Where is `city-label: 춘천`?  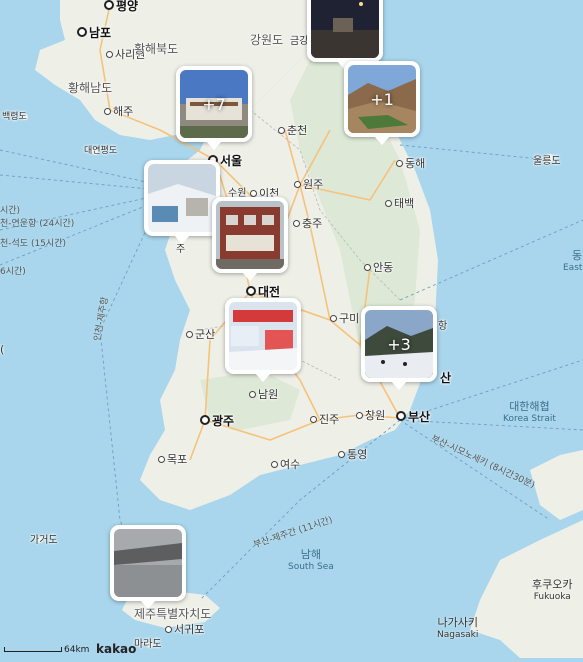
city-label: 춘천 is located at coordinates (292, 130).